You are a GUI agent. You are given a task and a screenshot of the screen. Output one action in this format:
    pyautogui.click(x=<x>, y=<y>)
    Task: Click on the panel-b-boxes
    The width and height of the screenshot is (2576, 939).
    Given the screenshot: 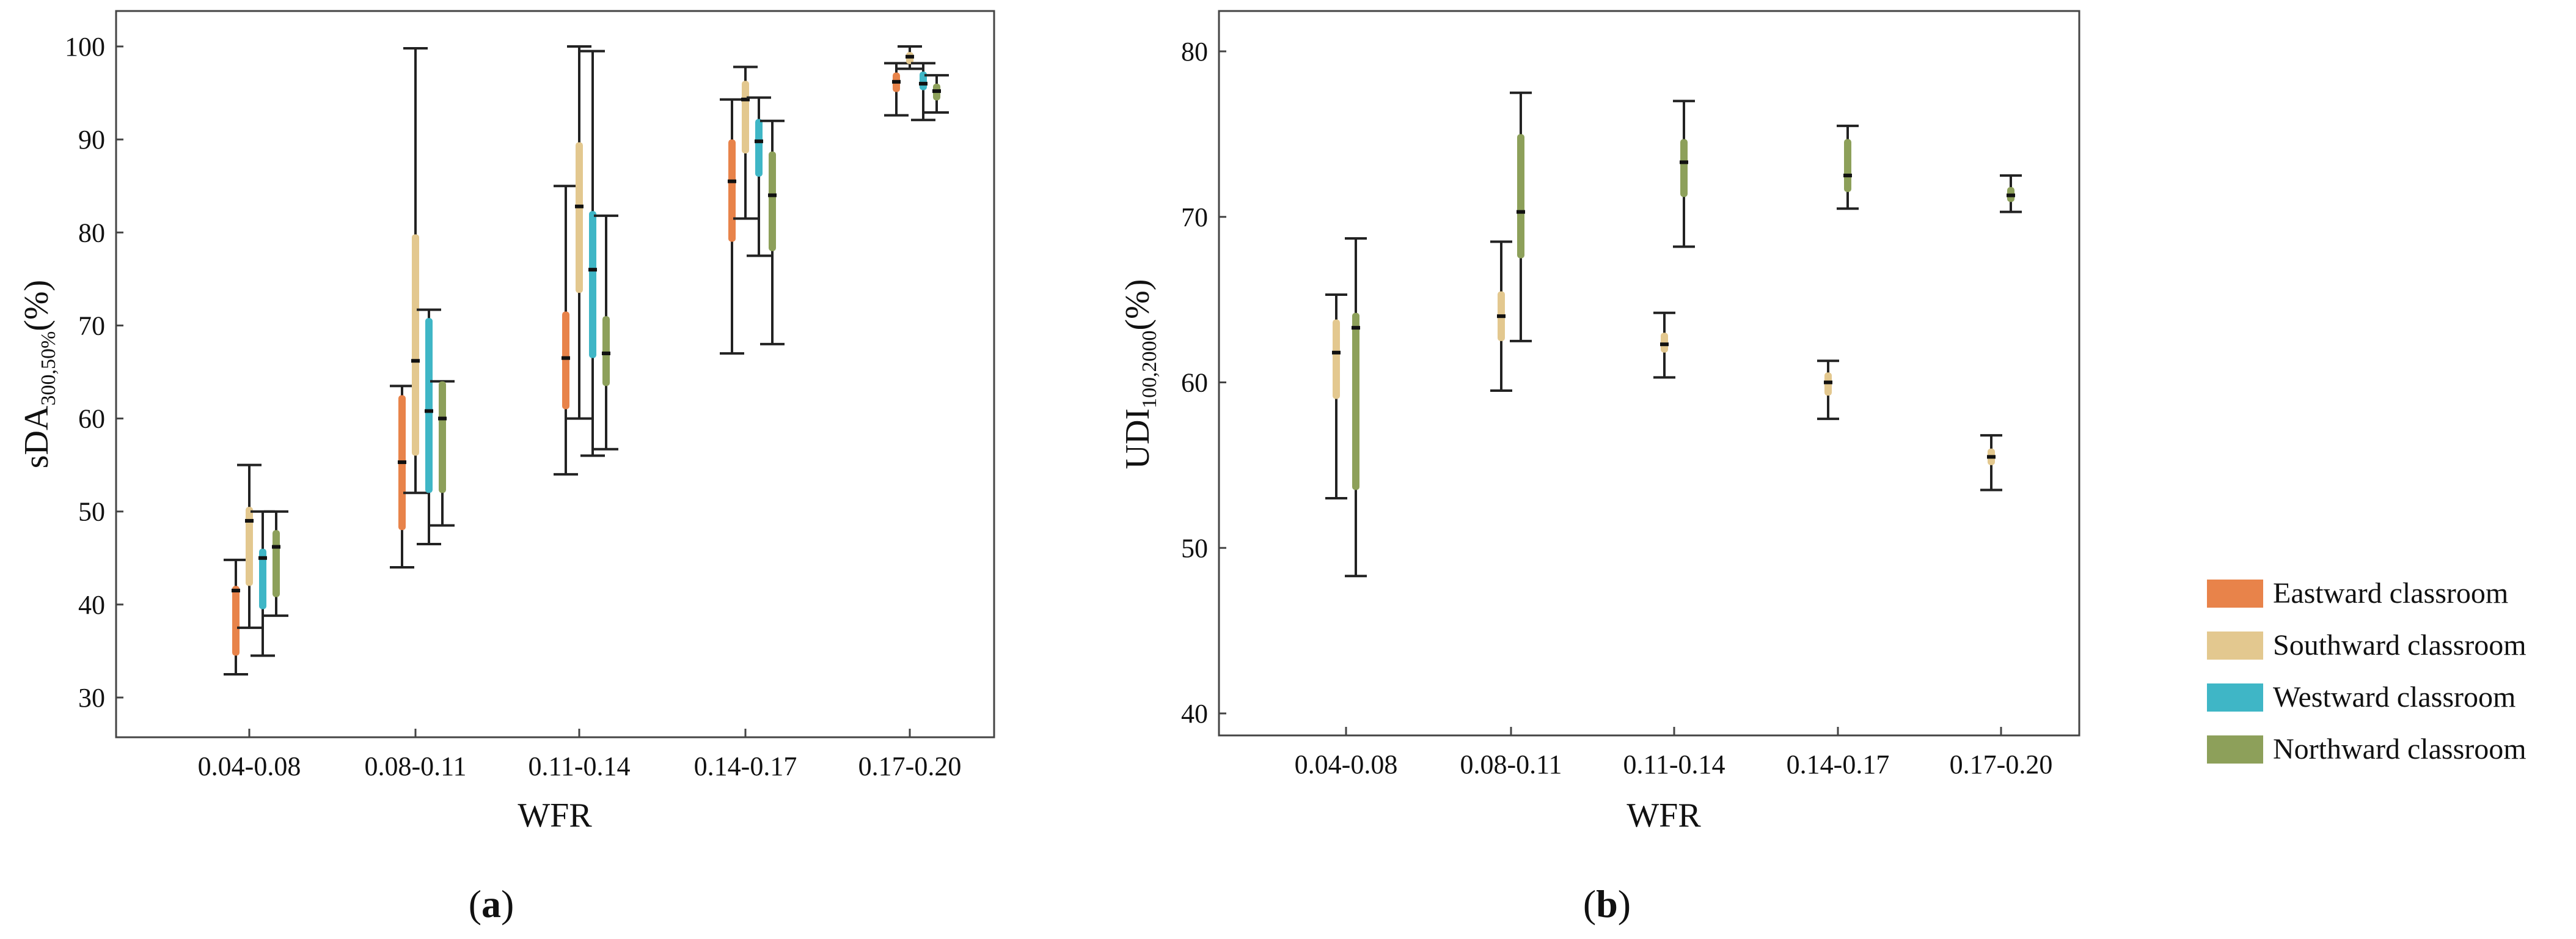 What is the action you would take?
    pyautogui.click(x=1673, y=334)
    